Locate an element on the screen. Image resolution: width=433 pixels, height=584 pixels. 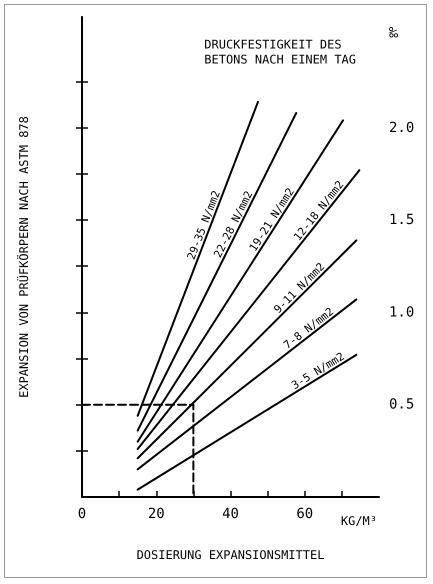
x-tick-label: 0 is located at coordinates (82, 514).